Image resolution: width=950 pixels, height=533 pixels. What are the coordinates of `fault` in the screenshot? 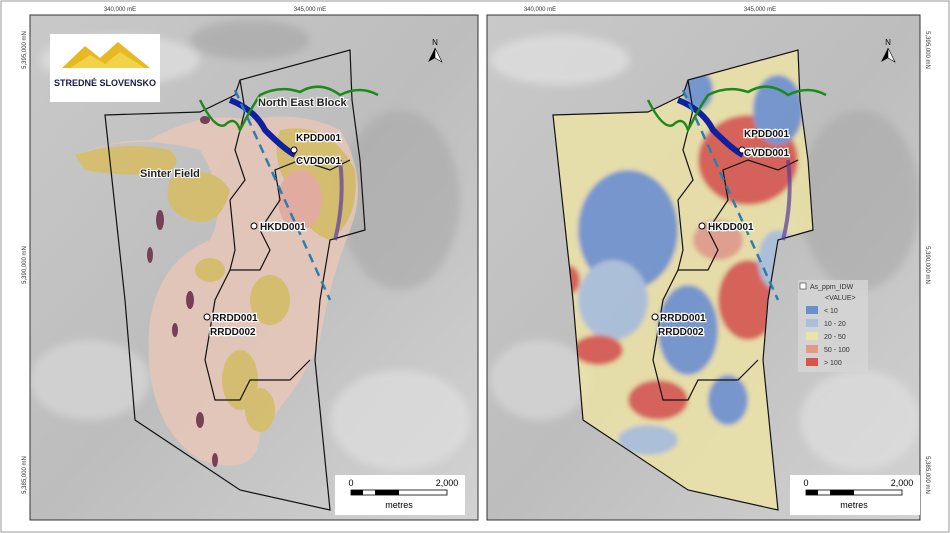 It's located at (282, 195).